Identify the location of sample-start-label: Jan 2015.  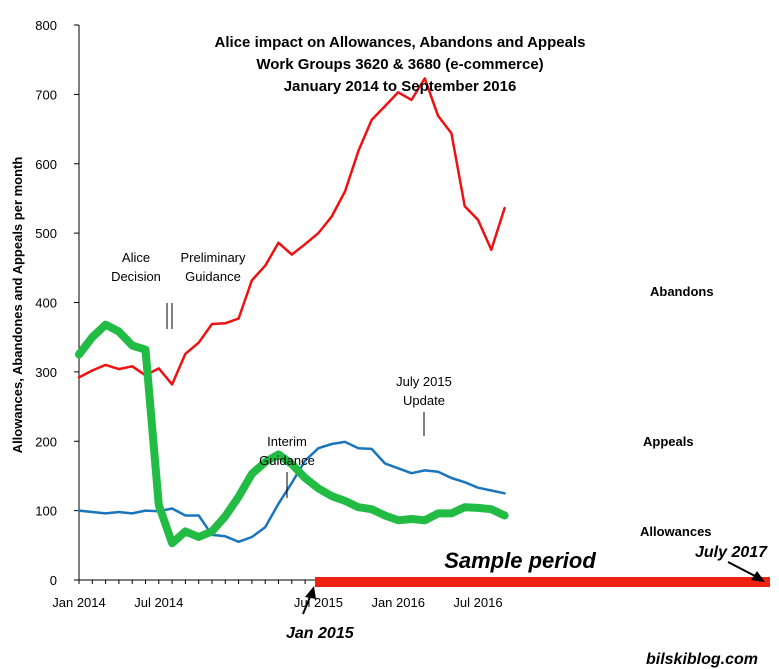
(320, 633).